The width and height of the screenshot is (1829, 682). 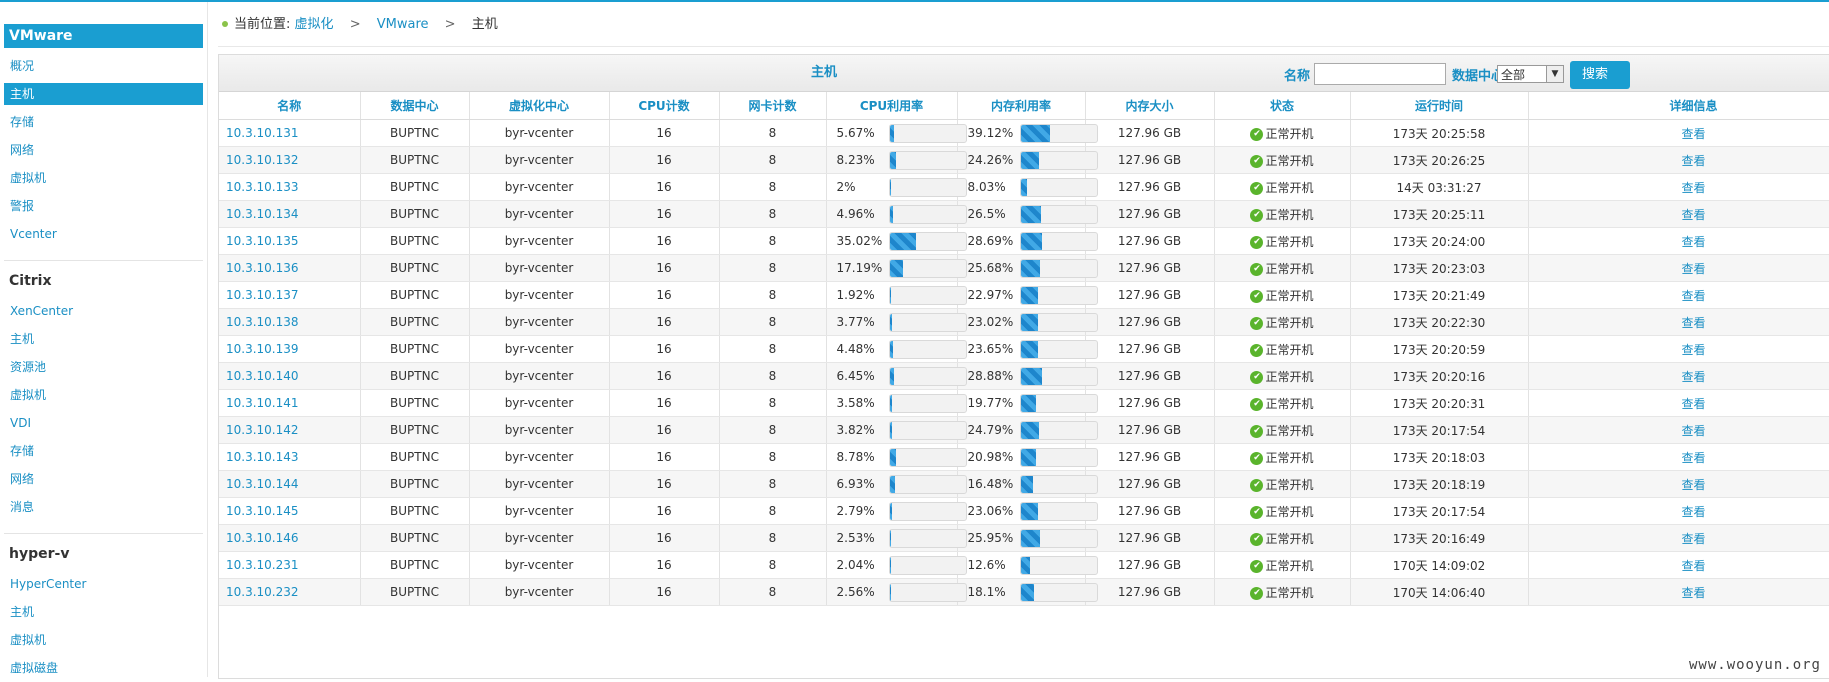 What do you see at coordinates (22, 122) in the screenshot?
I see `sidebar-item-vmware-2: 存储` at bounding box center [22, 122].